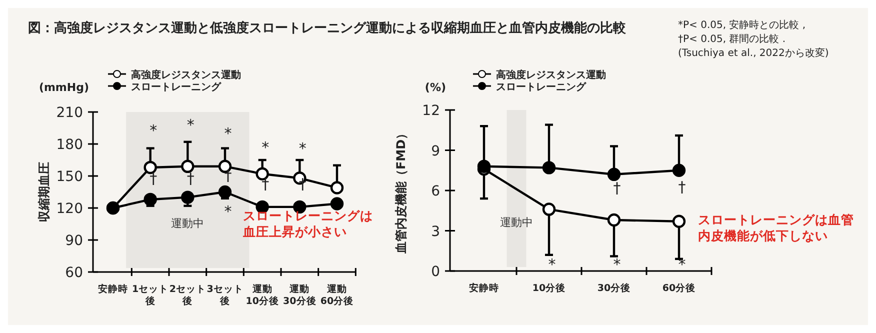 The height and width of the screenshot is (333, 876). What do you see at coordinates (742, 25) in the screenshot?
I see `text: *P< 0.05, 安静時との比較 ,` at bounding box center [742, 25].